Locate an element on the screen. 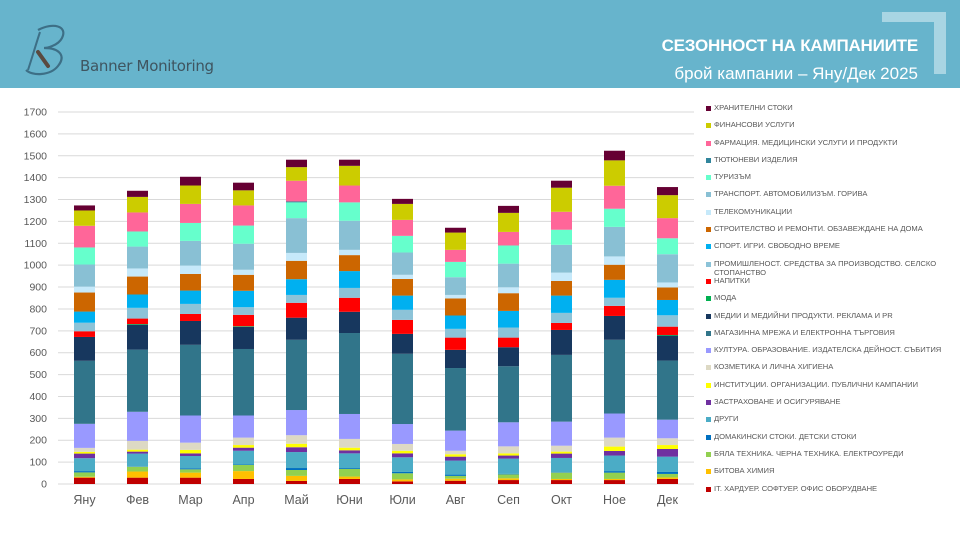 The height and width of the screenshot is (540, 960). y-tick-label: 500 is located at coordinates (38, 375).